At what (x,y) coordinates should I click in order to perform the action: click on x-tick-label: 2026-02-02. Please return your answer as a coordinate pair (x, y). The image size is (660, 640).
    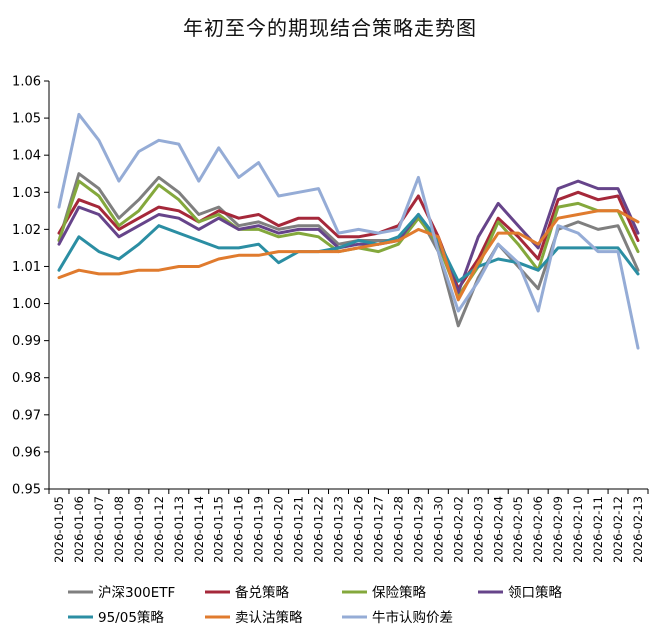
    Looking at the image, I should click on (458, 529).